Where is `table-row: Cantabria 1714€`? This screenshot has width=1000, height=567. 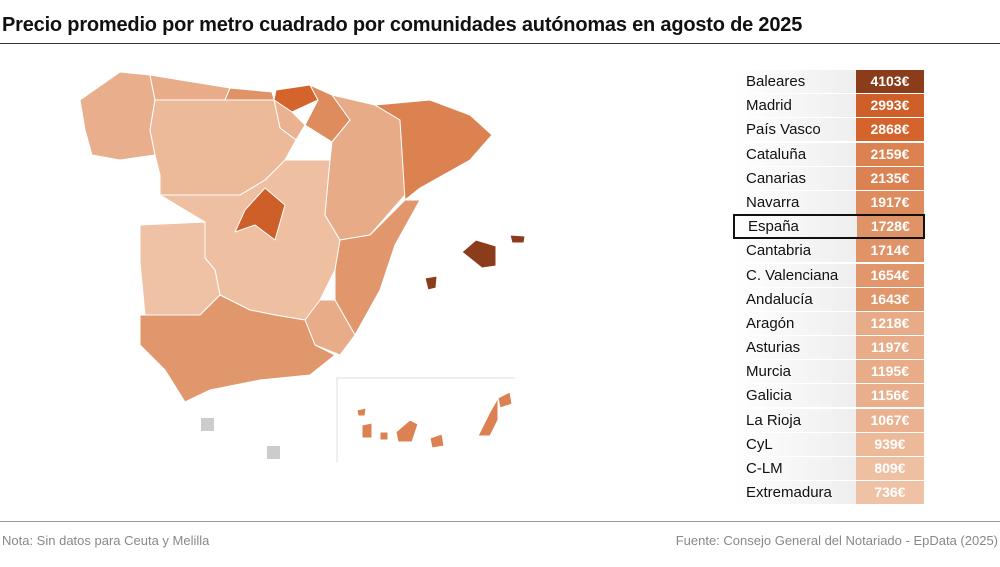
table-row: Cantabria 1714€ is located at coordinates (829, 251).